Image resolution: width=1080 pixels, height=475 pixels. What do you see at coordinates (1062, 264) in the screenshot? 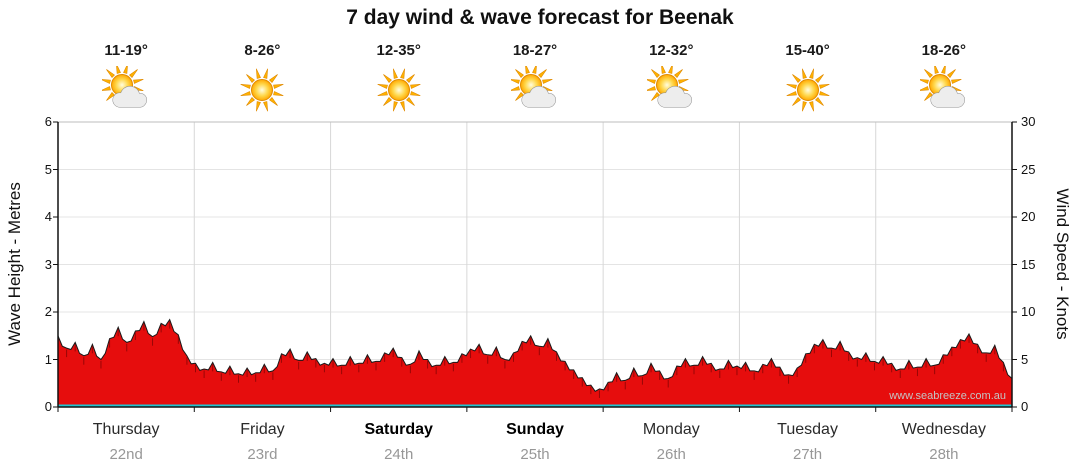
I see `right-axis-label: Wind Speed - Knots` at bounding box center [1062, 264].